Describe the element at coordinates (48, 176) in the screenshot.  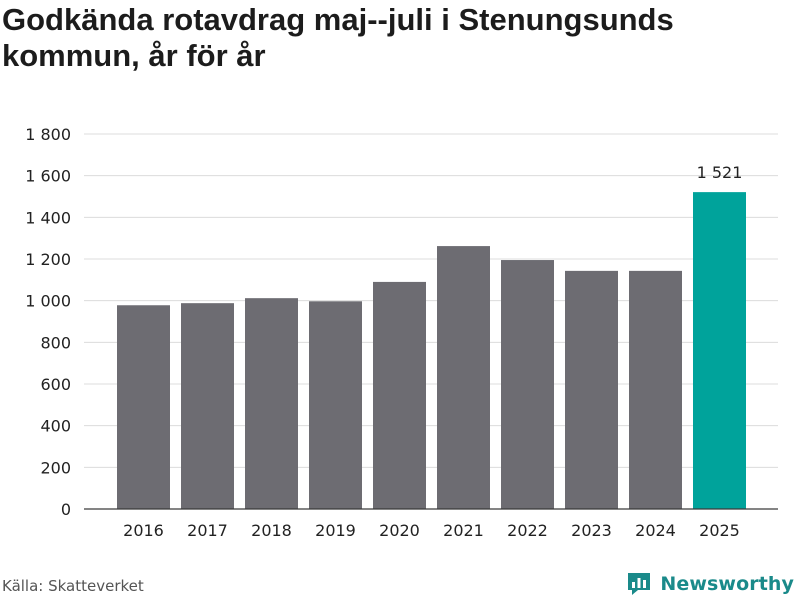
I see `y-tick-label: 1 600` at that location.